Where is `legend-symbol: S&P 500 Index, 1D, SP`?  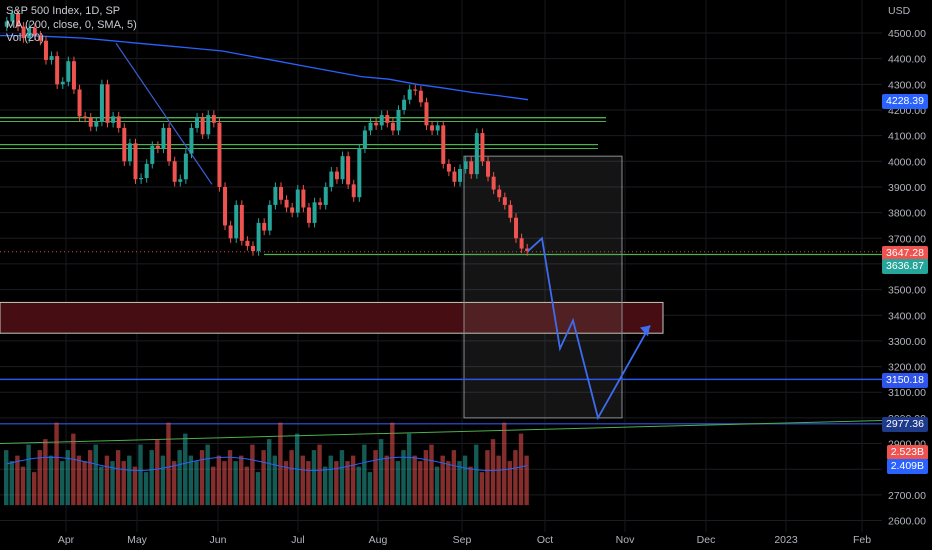 legend-symbol: S&P 500 Index, 1D, SP is located at coordinates (63, 11).